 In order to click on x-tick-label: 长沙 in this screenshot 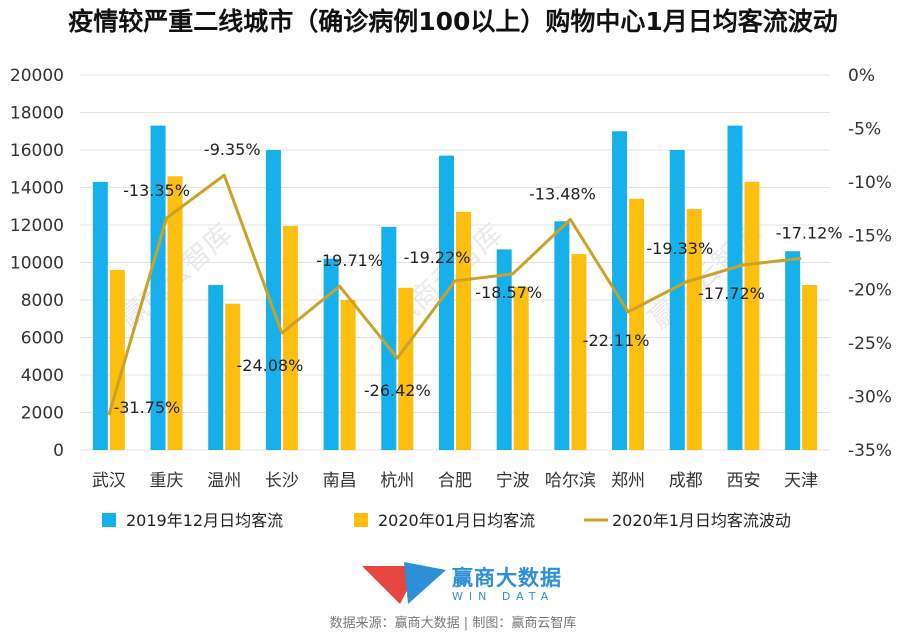, I will do `click(282, 481)`.